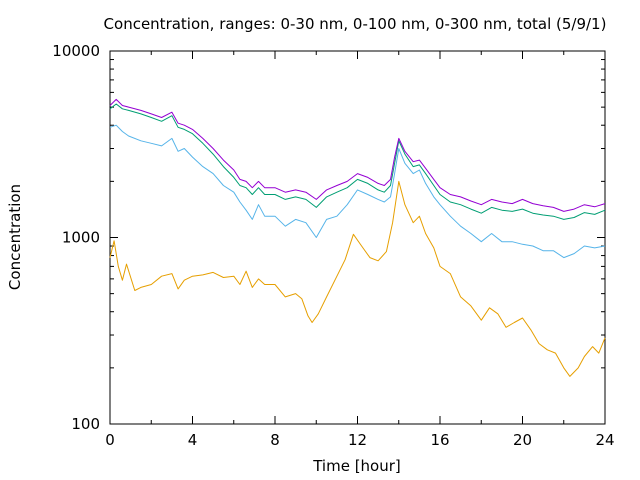  I want to click on x-tick-label: 12, so click(357, 440).